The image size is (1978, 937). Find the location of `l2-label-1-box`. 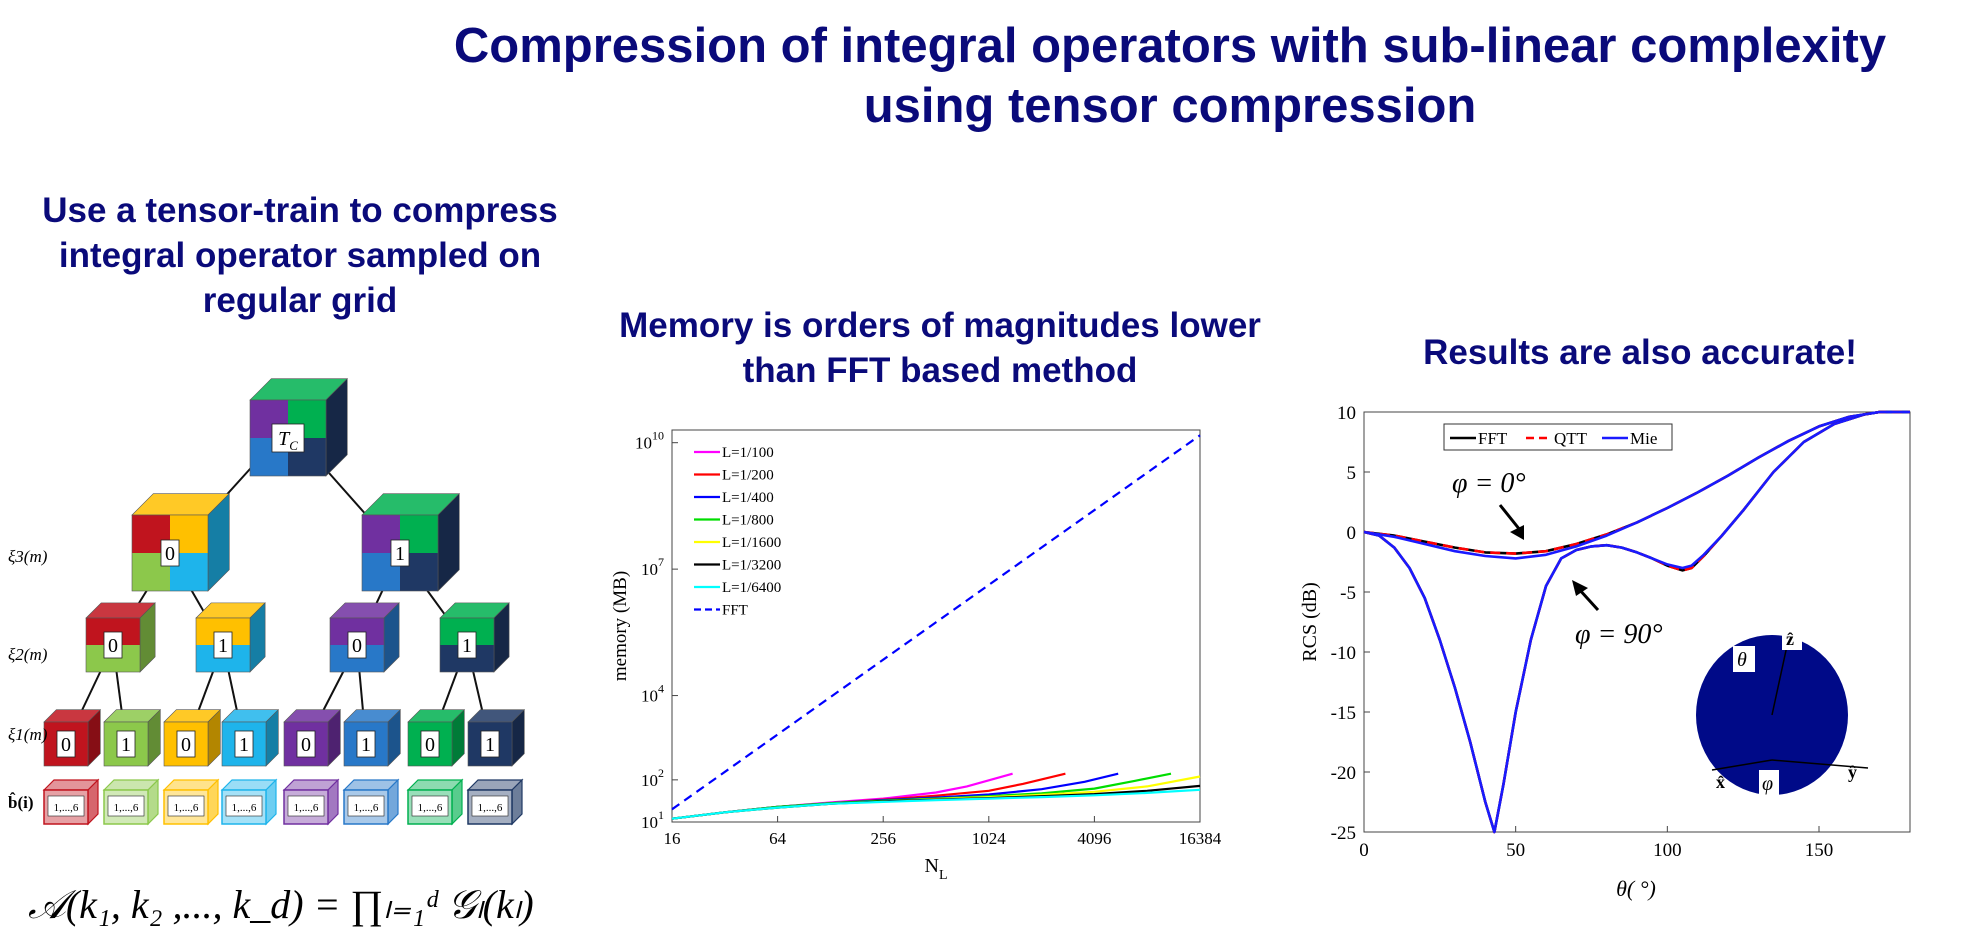

l2-label-1-box is located at coordinates (223, 645).